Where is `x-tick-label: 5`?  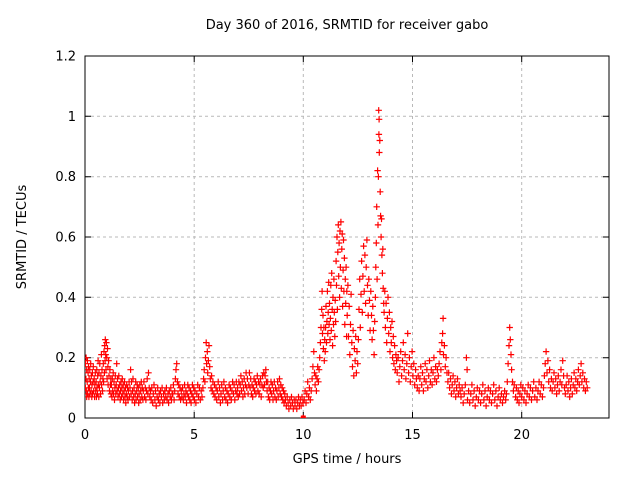
x-tick-label: 5 is located at coordinates (194, 435).